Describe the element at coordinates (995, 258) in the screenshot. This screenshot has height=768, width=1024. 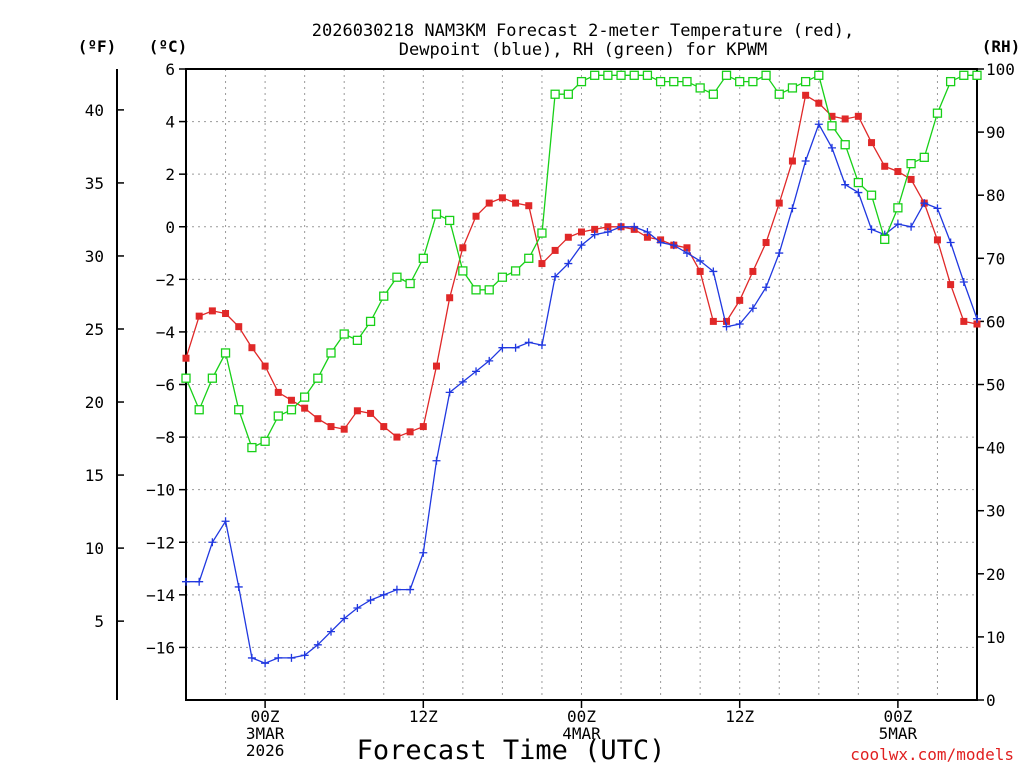
I see `rh-tick-label: 70` at that location.